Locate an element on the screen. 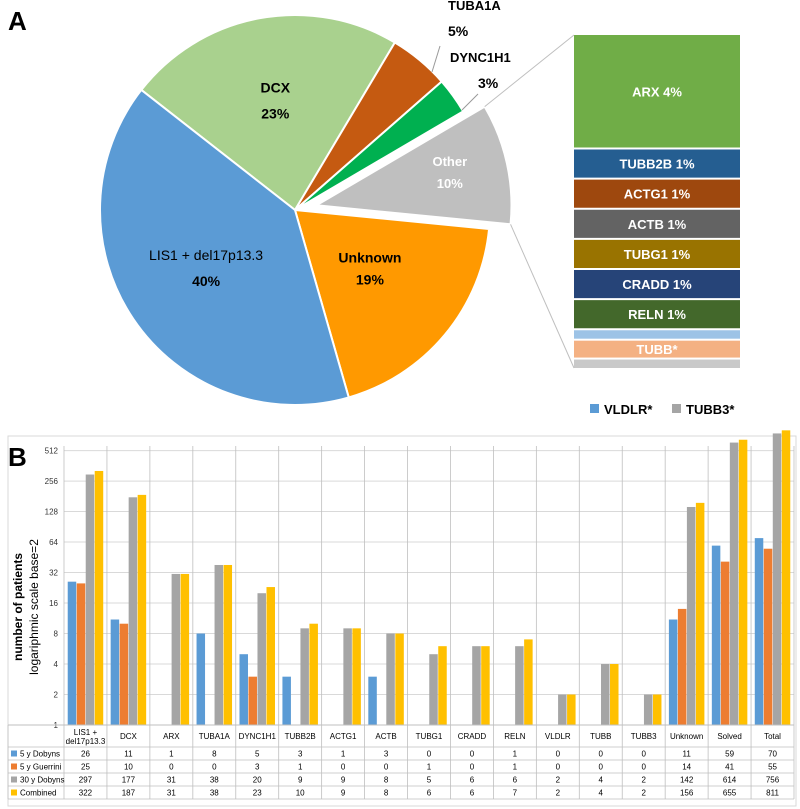  table-cell-5-y-dobyns-dcx: 11 is located at coordinates (128, 754).